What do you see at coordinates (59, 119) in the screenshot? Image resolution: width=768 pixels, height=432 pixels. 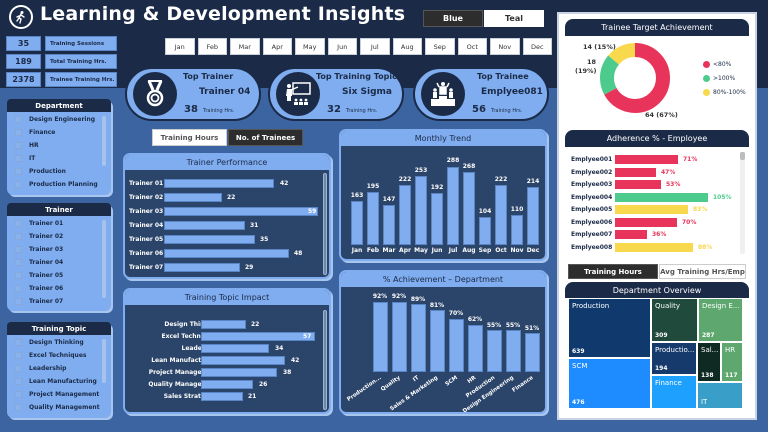 I see `department-option: Design Engineering` at bounding box center [59, 119].